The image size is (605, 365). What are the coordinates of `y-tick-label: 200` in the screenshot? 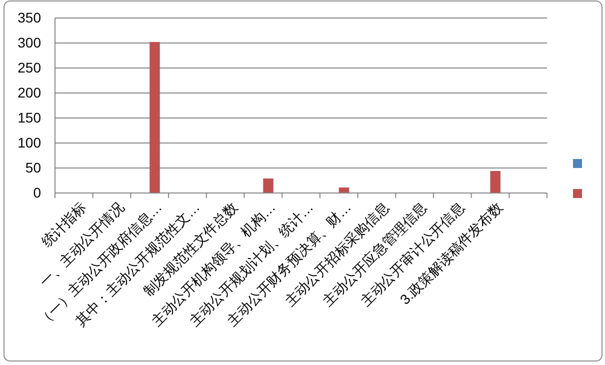 It's located at (30, 92).